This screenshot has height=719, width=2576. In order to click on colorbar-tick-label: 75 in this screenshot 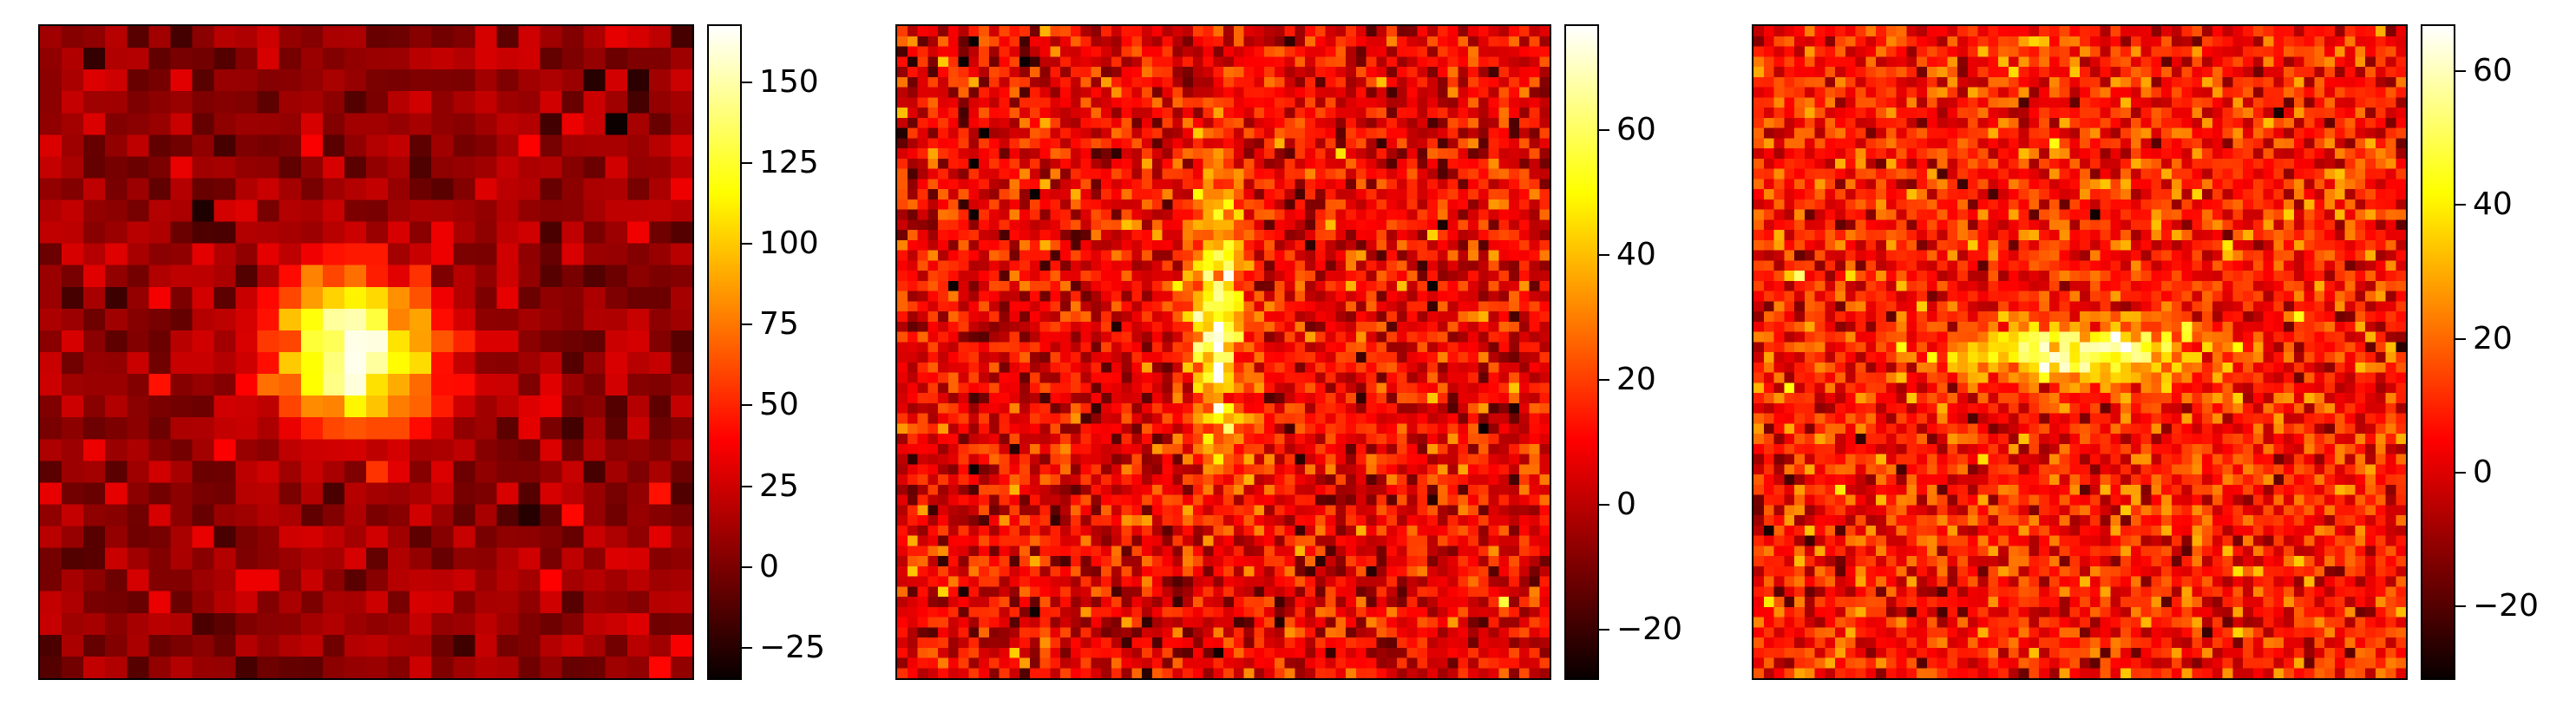, I will do `click(779, 324)`.